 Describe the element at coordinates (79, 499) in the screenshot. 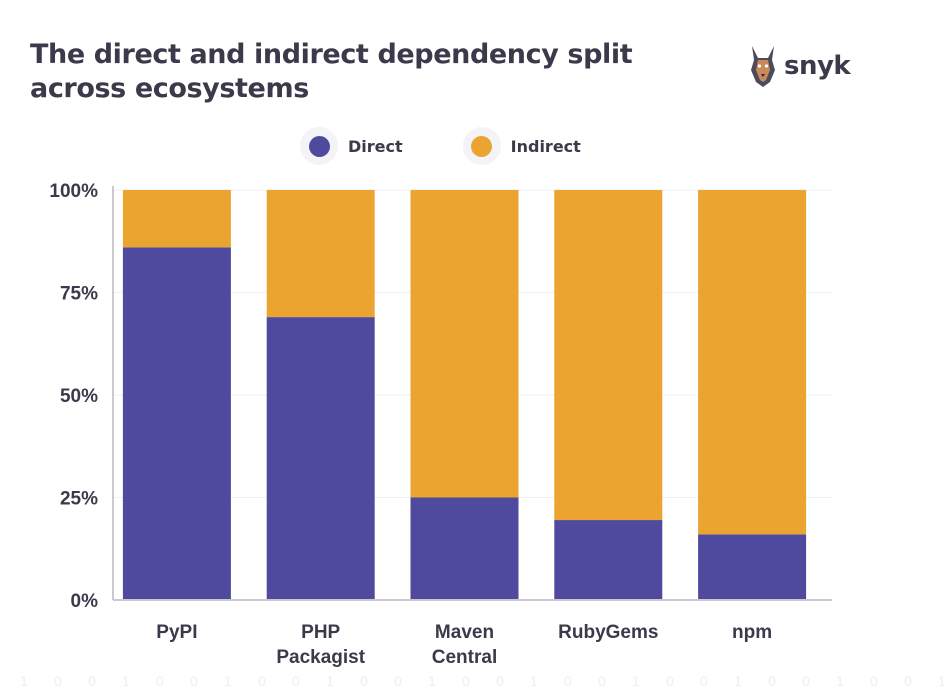

I see `y-tick-label: 25%` at that location.